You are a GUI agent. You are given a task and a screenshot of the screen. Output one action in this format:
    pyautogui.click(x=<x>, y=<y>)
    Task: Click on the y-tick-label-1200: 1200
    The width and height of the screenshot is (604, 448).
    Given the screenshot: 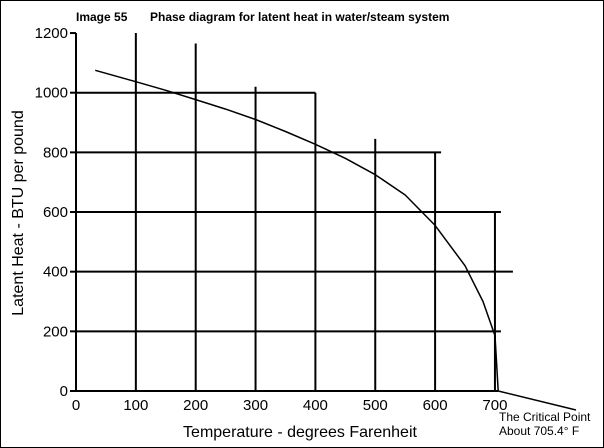 What is the action you would take?
    pyautogui.click(x=51, y=33)
    